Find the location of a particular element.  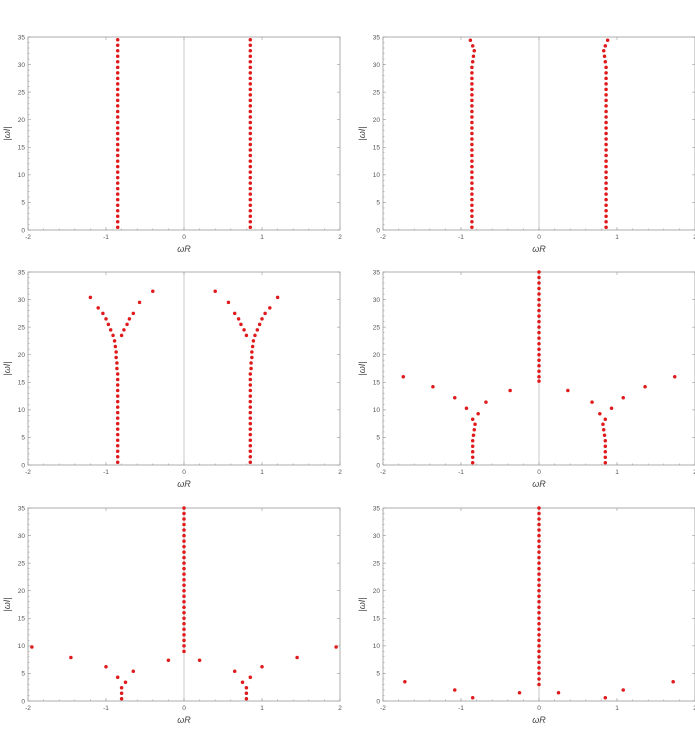

x-tick-label: 2 is located at coordinates (694, 237).